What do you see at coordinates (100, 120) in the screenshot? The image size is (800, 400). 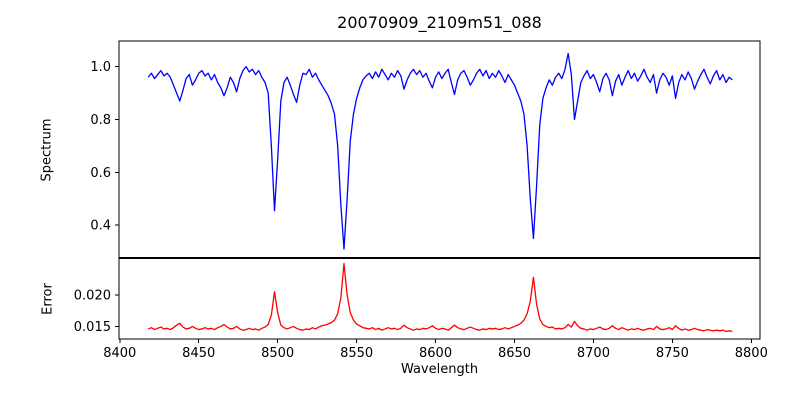 I see `y-tick-label-spectrum: 0.8` at bounding box center [100, 120].